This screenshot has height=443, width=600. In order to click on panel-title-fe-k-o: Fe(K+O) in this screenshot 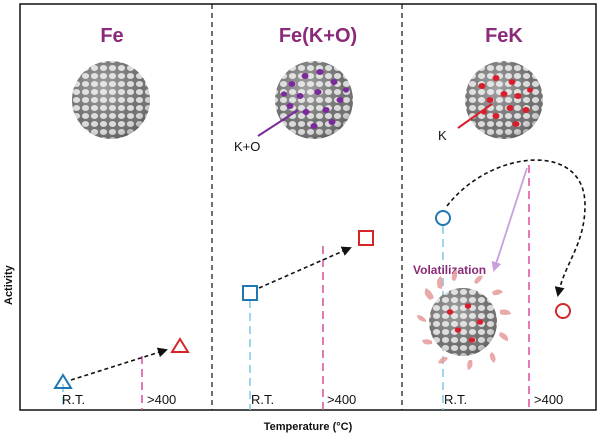, I will do `click(318, 36)`.